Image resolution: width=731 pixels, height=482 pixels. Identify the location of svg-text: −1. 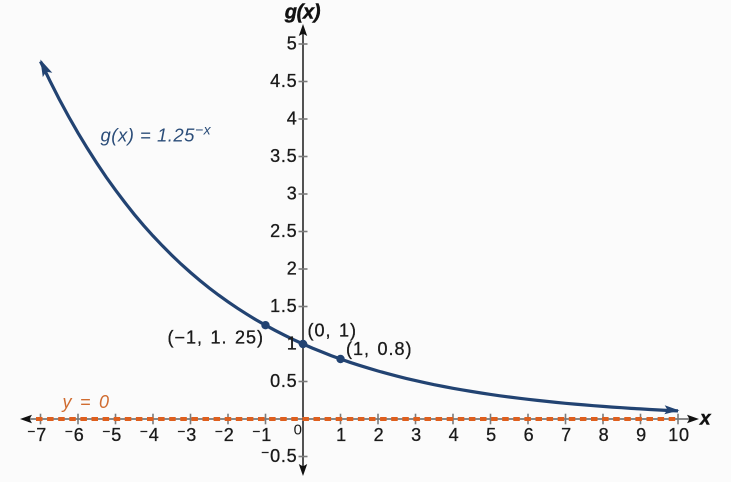
(263, 434).